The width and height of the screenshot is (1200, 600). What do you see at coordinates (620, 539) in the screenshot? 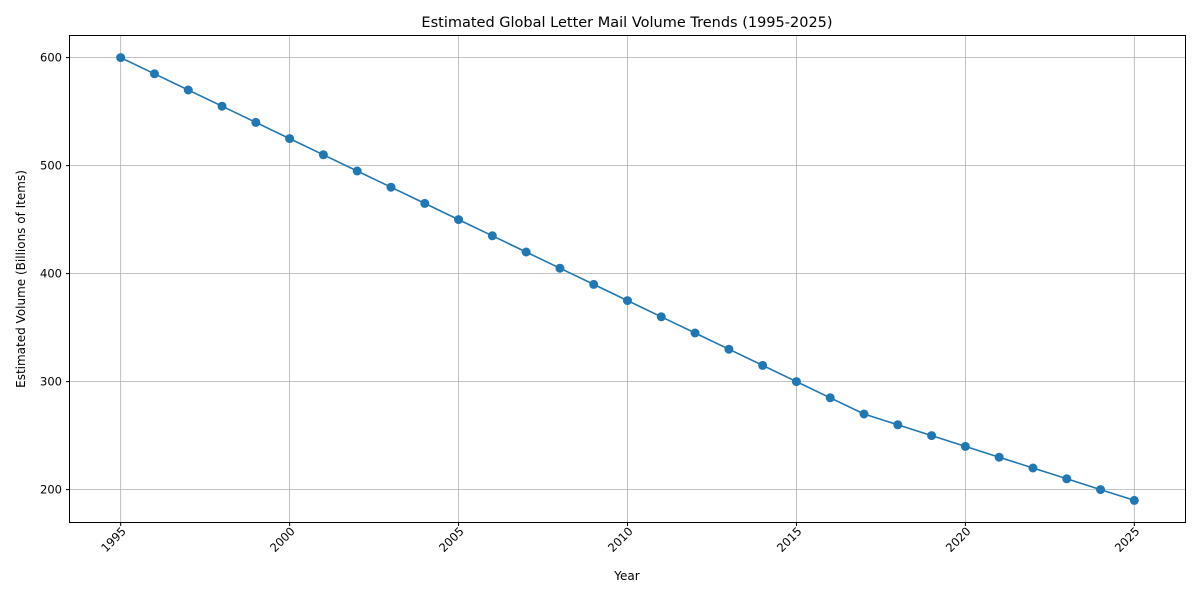
I see `x-tick-label: 2010` at bounding box center [620, 539].